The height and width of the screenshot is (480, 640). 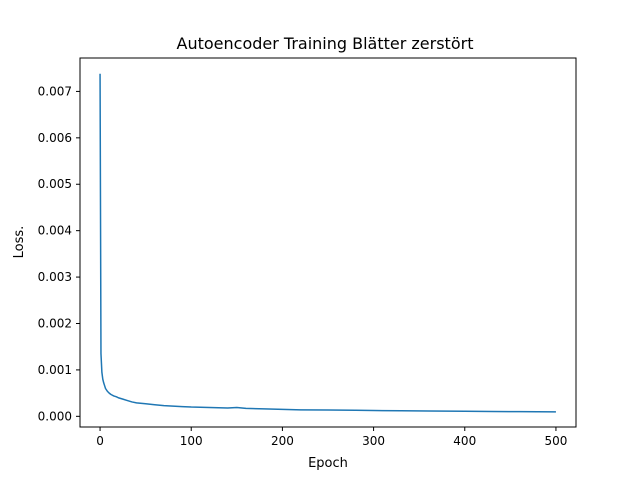 What do you see at coordinates (55, 370) in the screenshot?
I see `y-tick-label: 0.001` at bounding box center [55, 370].